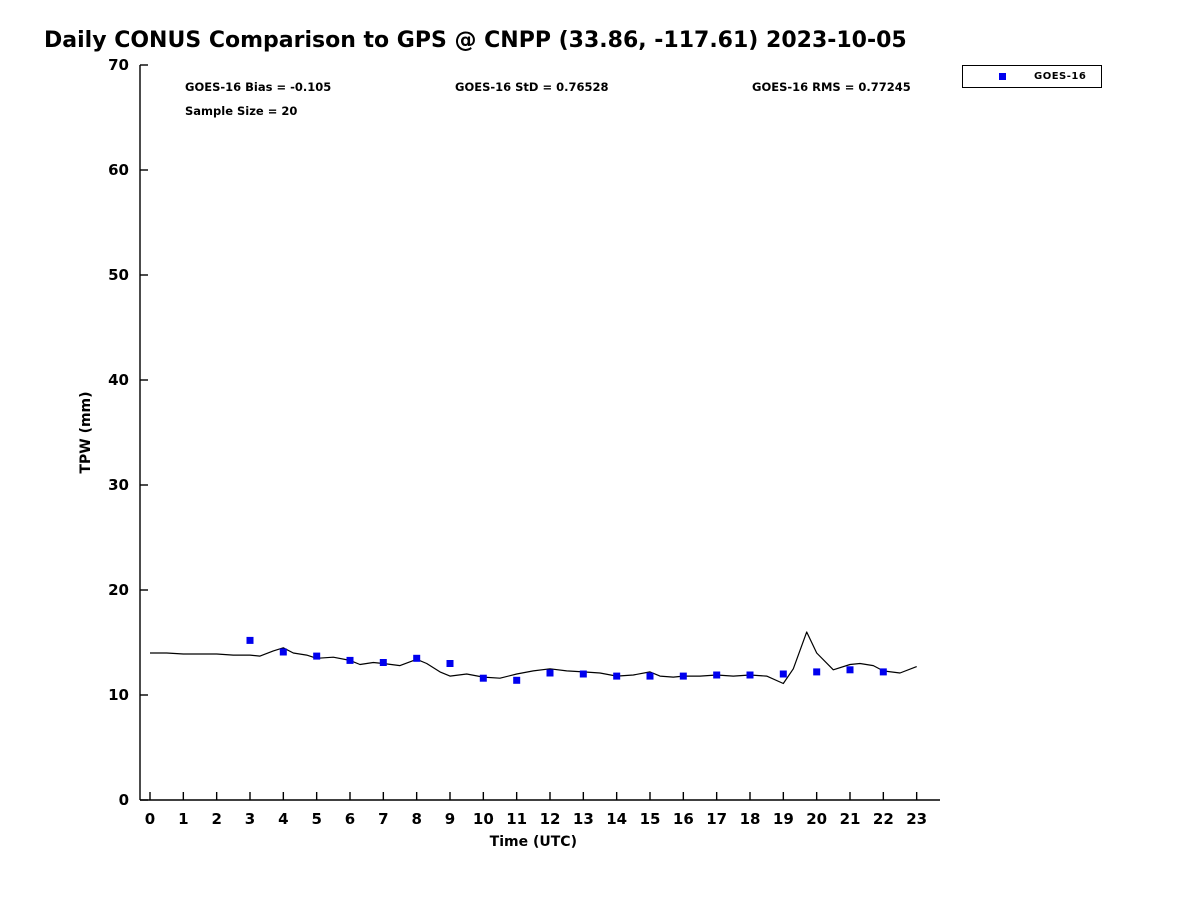 The image size is (1200, 900). What do you see at coordinates (250, 819) in the screenshot?
I see `x-tick-label: 3` at bounding box center [250, 819].